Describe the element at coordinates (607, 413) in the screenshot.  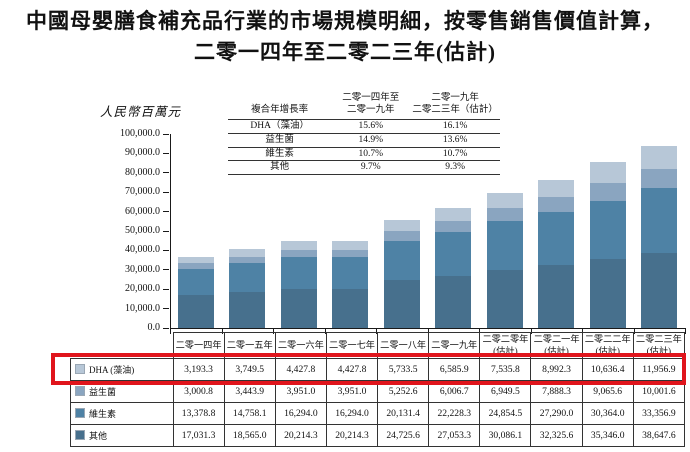
I see `value-cell: 30,364.0` at that location.